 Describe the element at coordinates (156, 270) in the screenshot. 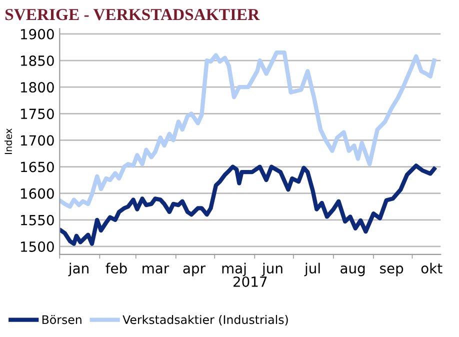

I see `x-tick-label: mar` at that location.